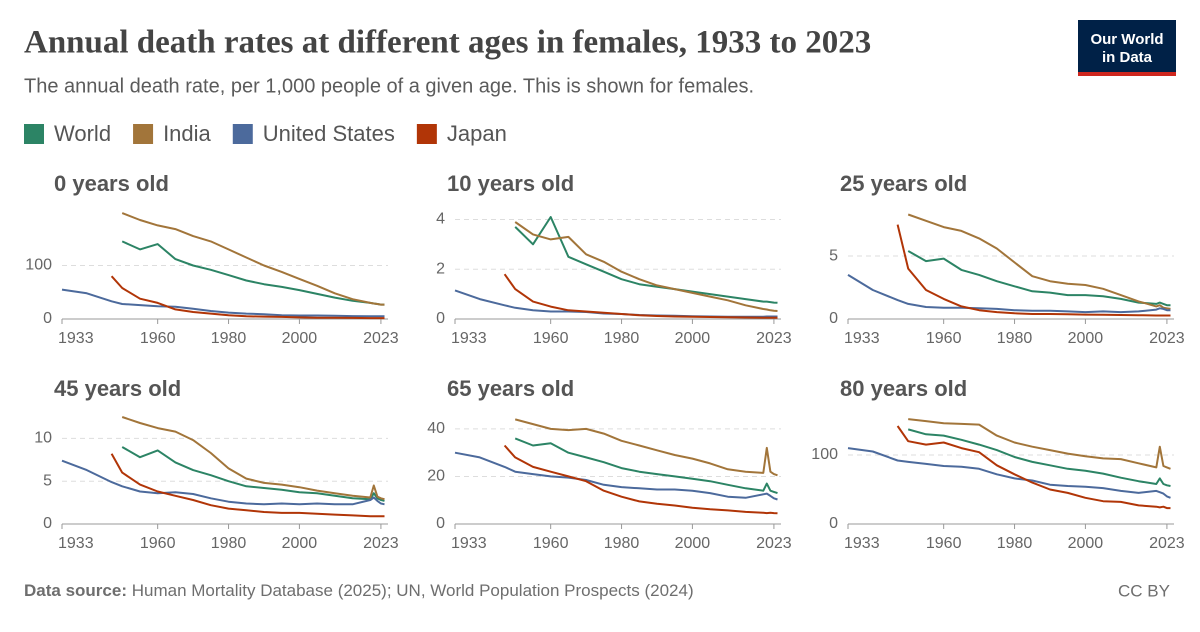 The width and height of the screenshot is (1200, 632). Describe the element at coordinates (440, 219) in the screenshot. I see `y-tick-label: 4` at that location.